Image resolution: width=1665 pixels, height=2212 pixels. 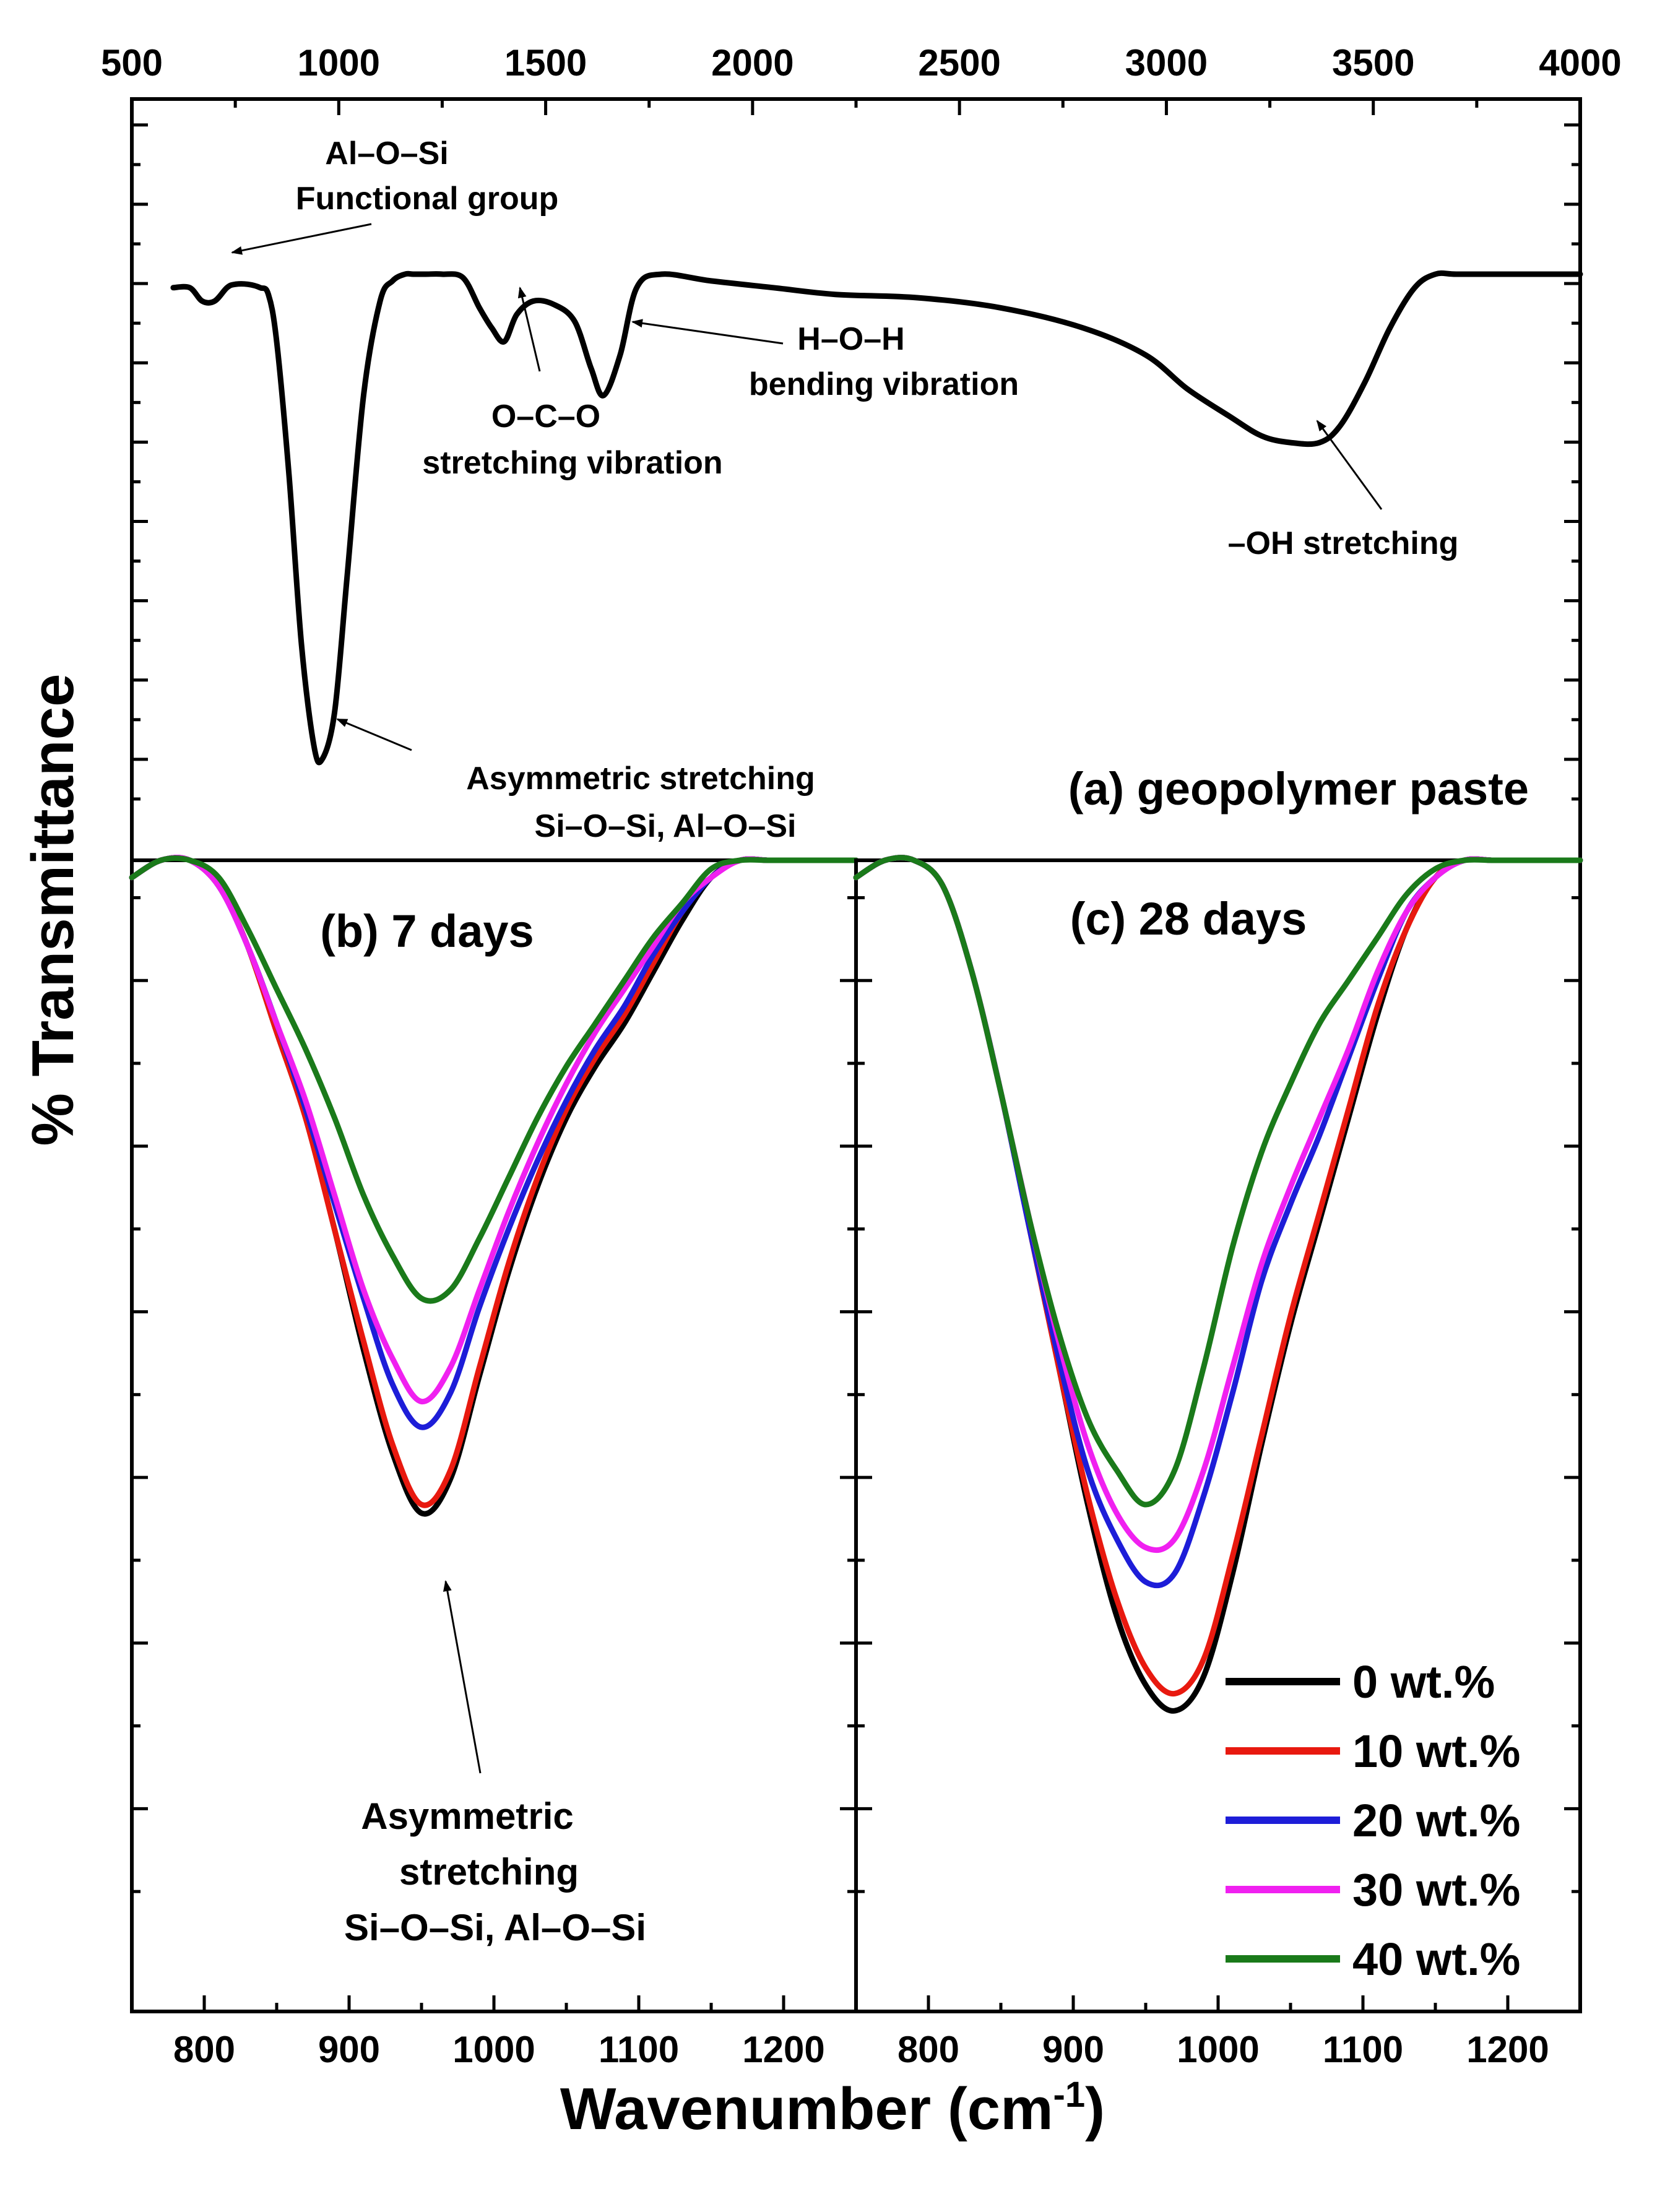 I want to click on x-tick-label: 1500, so click(x=546, y=63).